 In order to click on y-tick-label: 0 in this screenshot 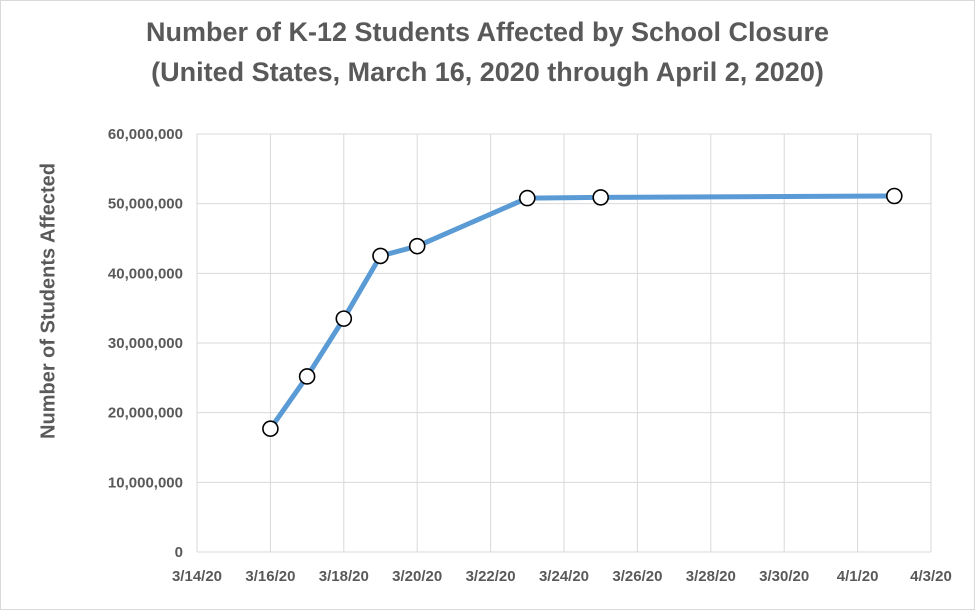, I will do `click(179, 552)`.